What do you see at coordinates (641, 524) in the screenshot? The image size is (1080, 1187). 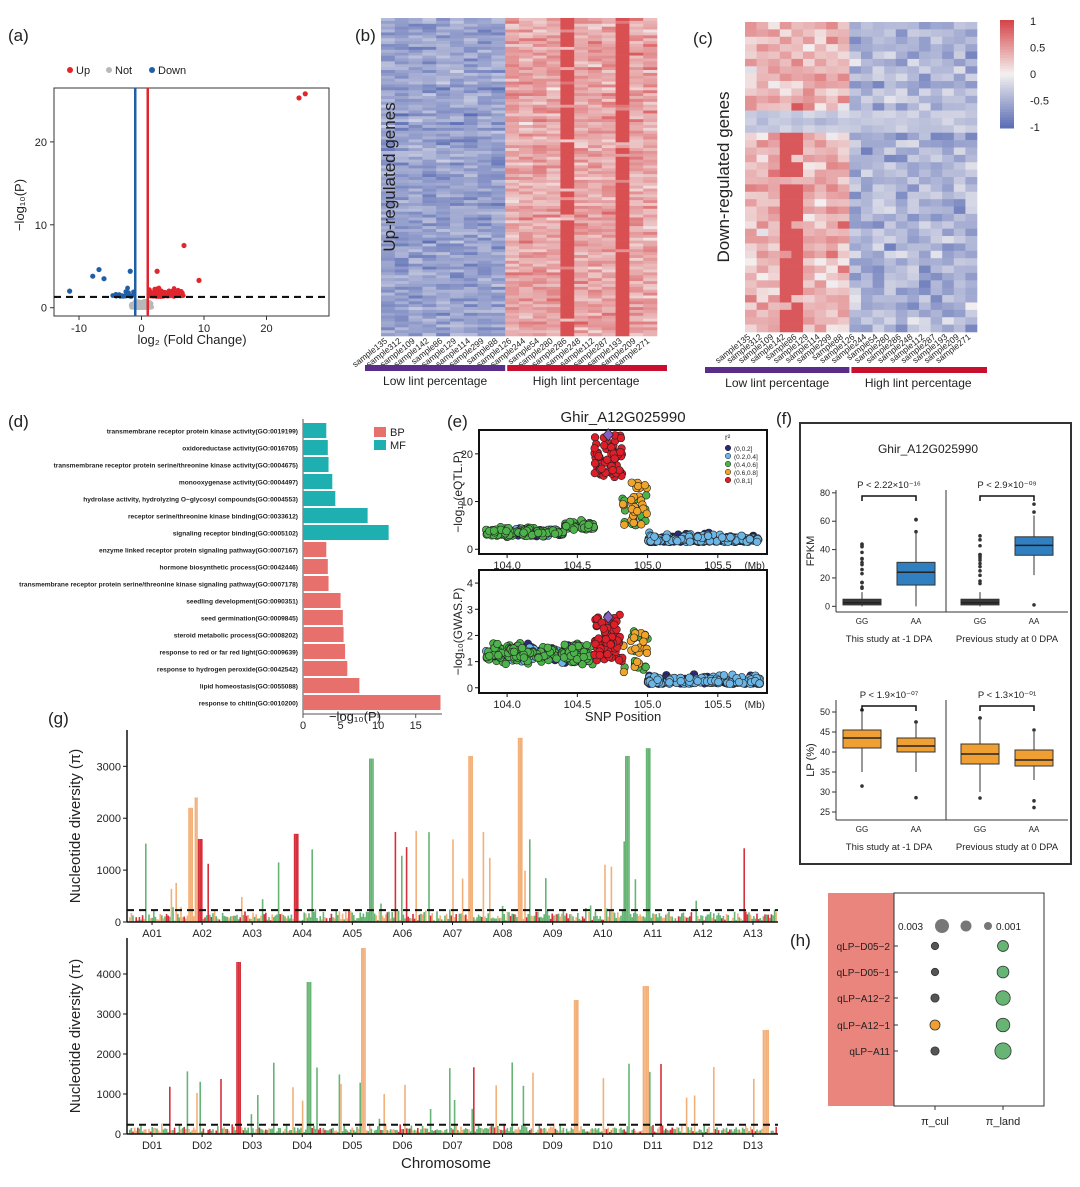 I see `snp-point` at bounding box center [641, 524].